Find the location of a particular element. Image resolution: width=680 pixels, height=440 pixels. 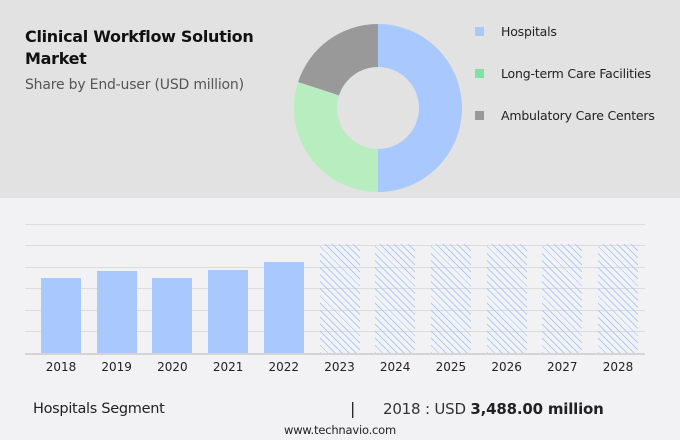

bar-2024 is located at coordinates (395, 298).